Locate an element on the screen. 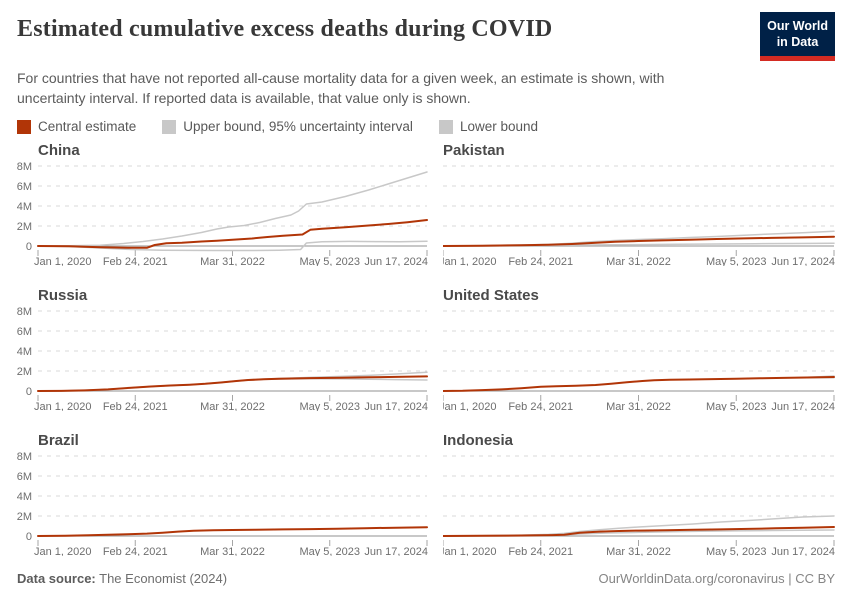  legend-item-2: Lower bound is located at coordinates (488, 127).